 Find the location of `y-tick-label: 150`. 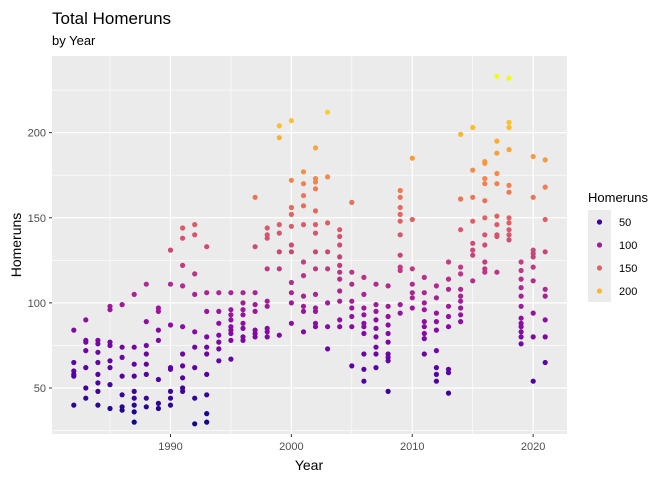

y-tick-label: 150 is located at coordinates (37, 219).